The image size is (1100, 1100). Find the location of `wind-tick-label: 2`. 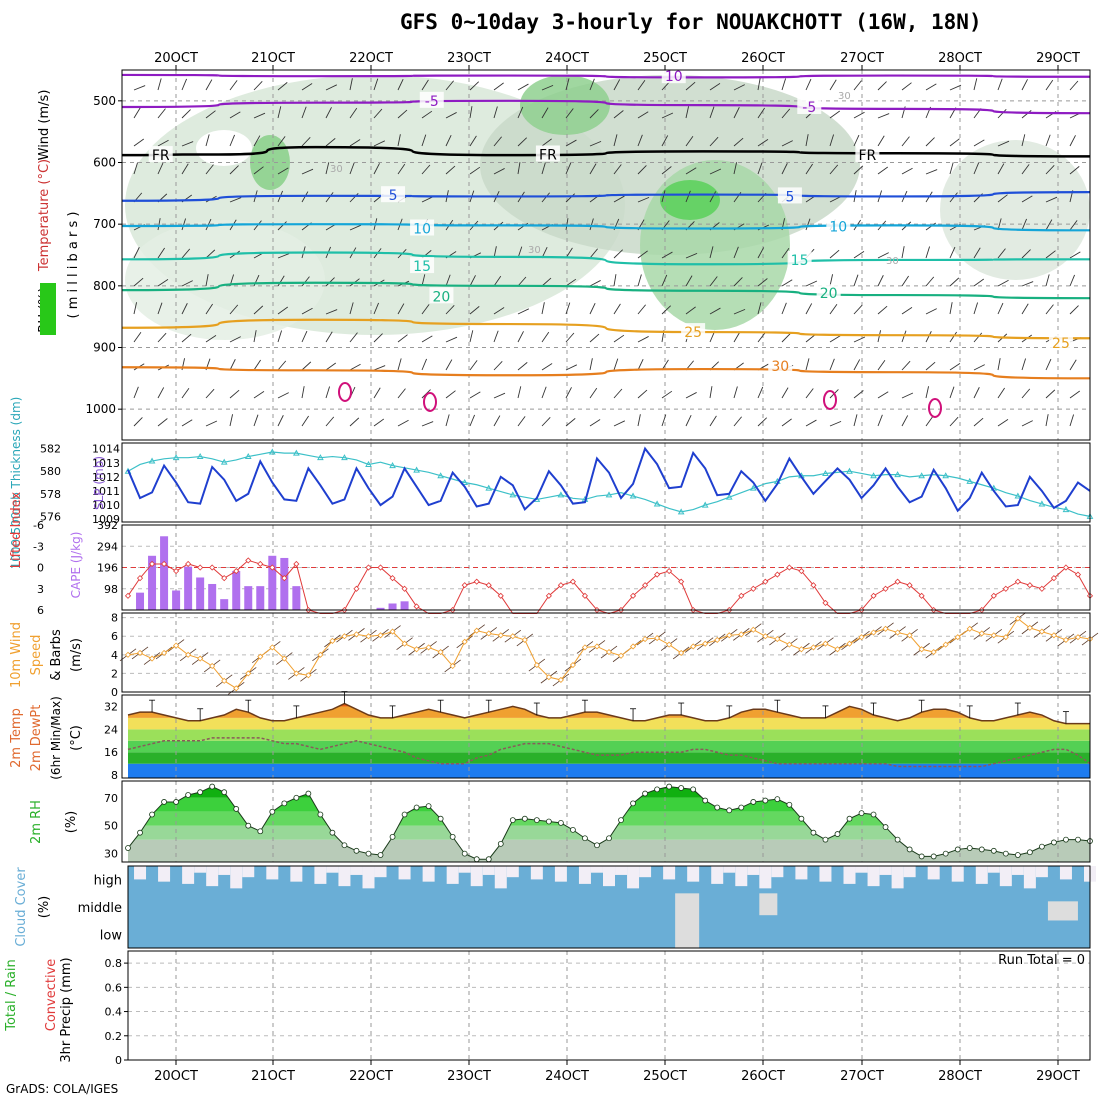

wind-tick-label: 2 is located at coordinates (114, 673).